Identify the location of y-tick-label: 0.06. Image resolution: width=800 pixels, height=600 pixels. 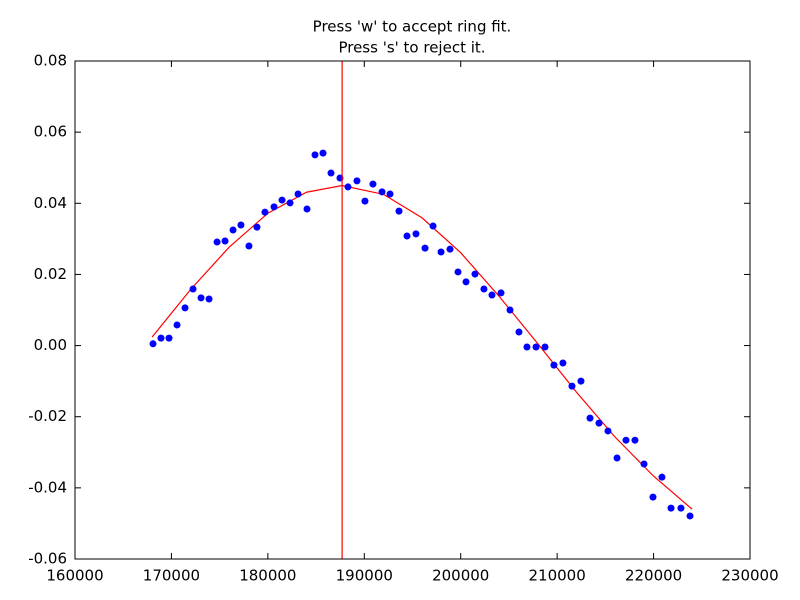
(50, 132).